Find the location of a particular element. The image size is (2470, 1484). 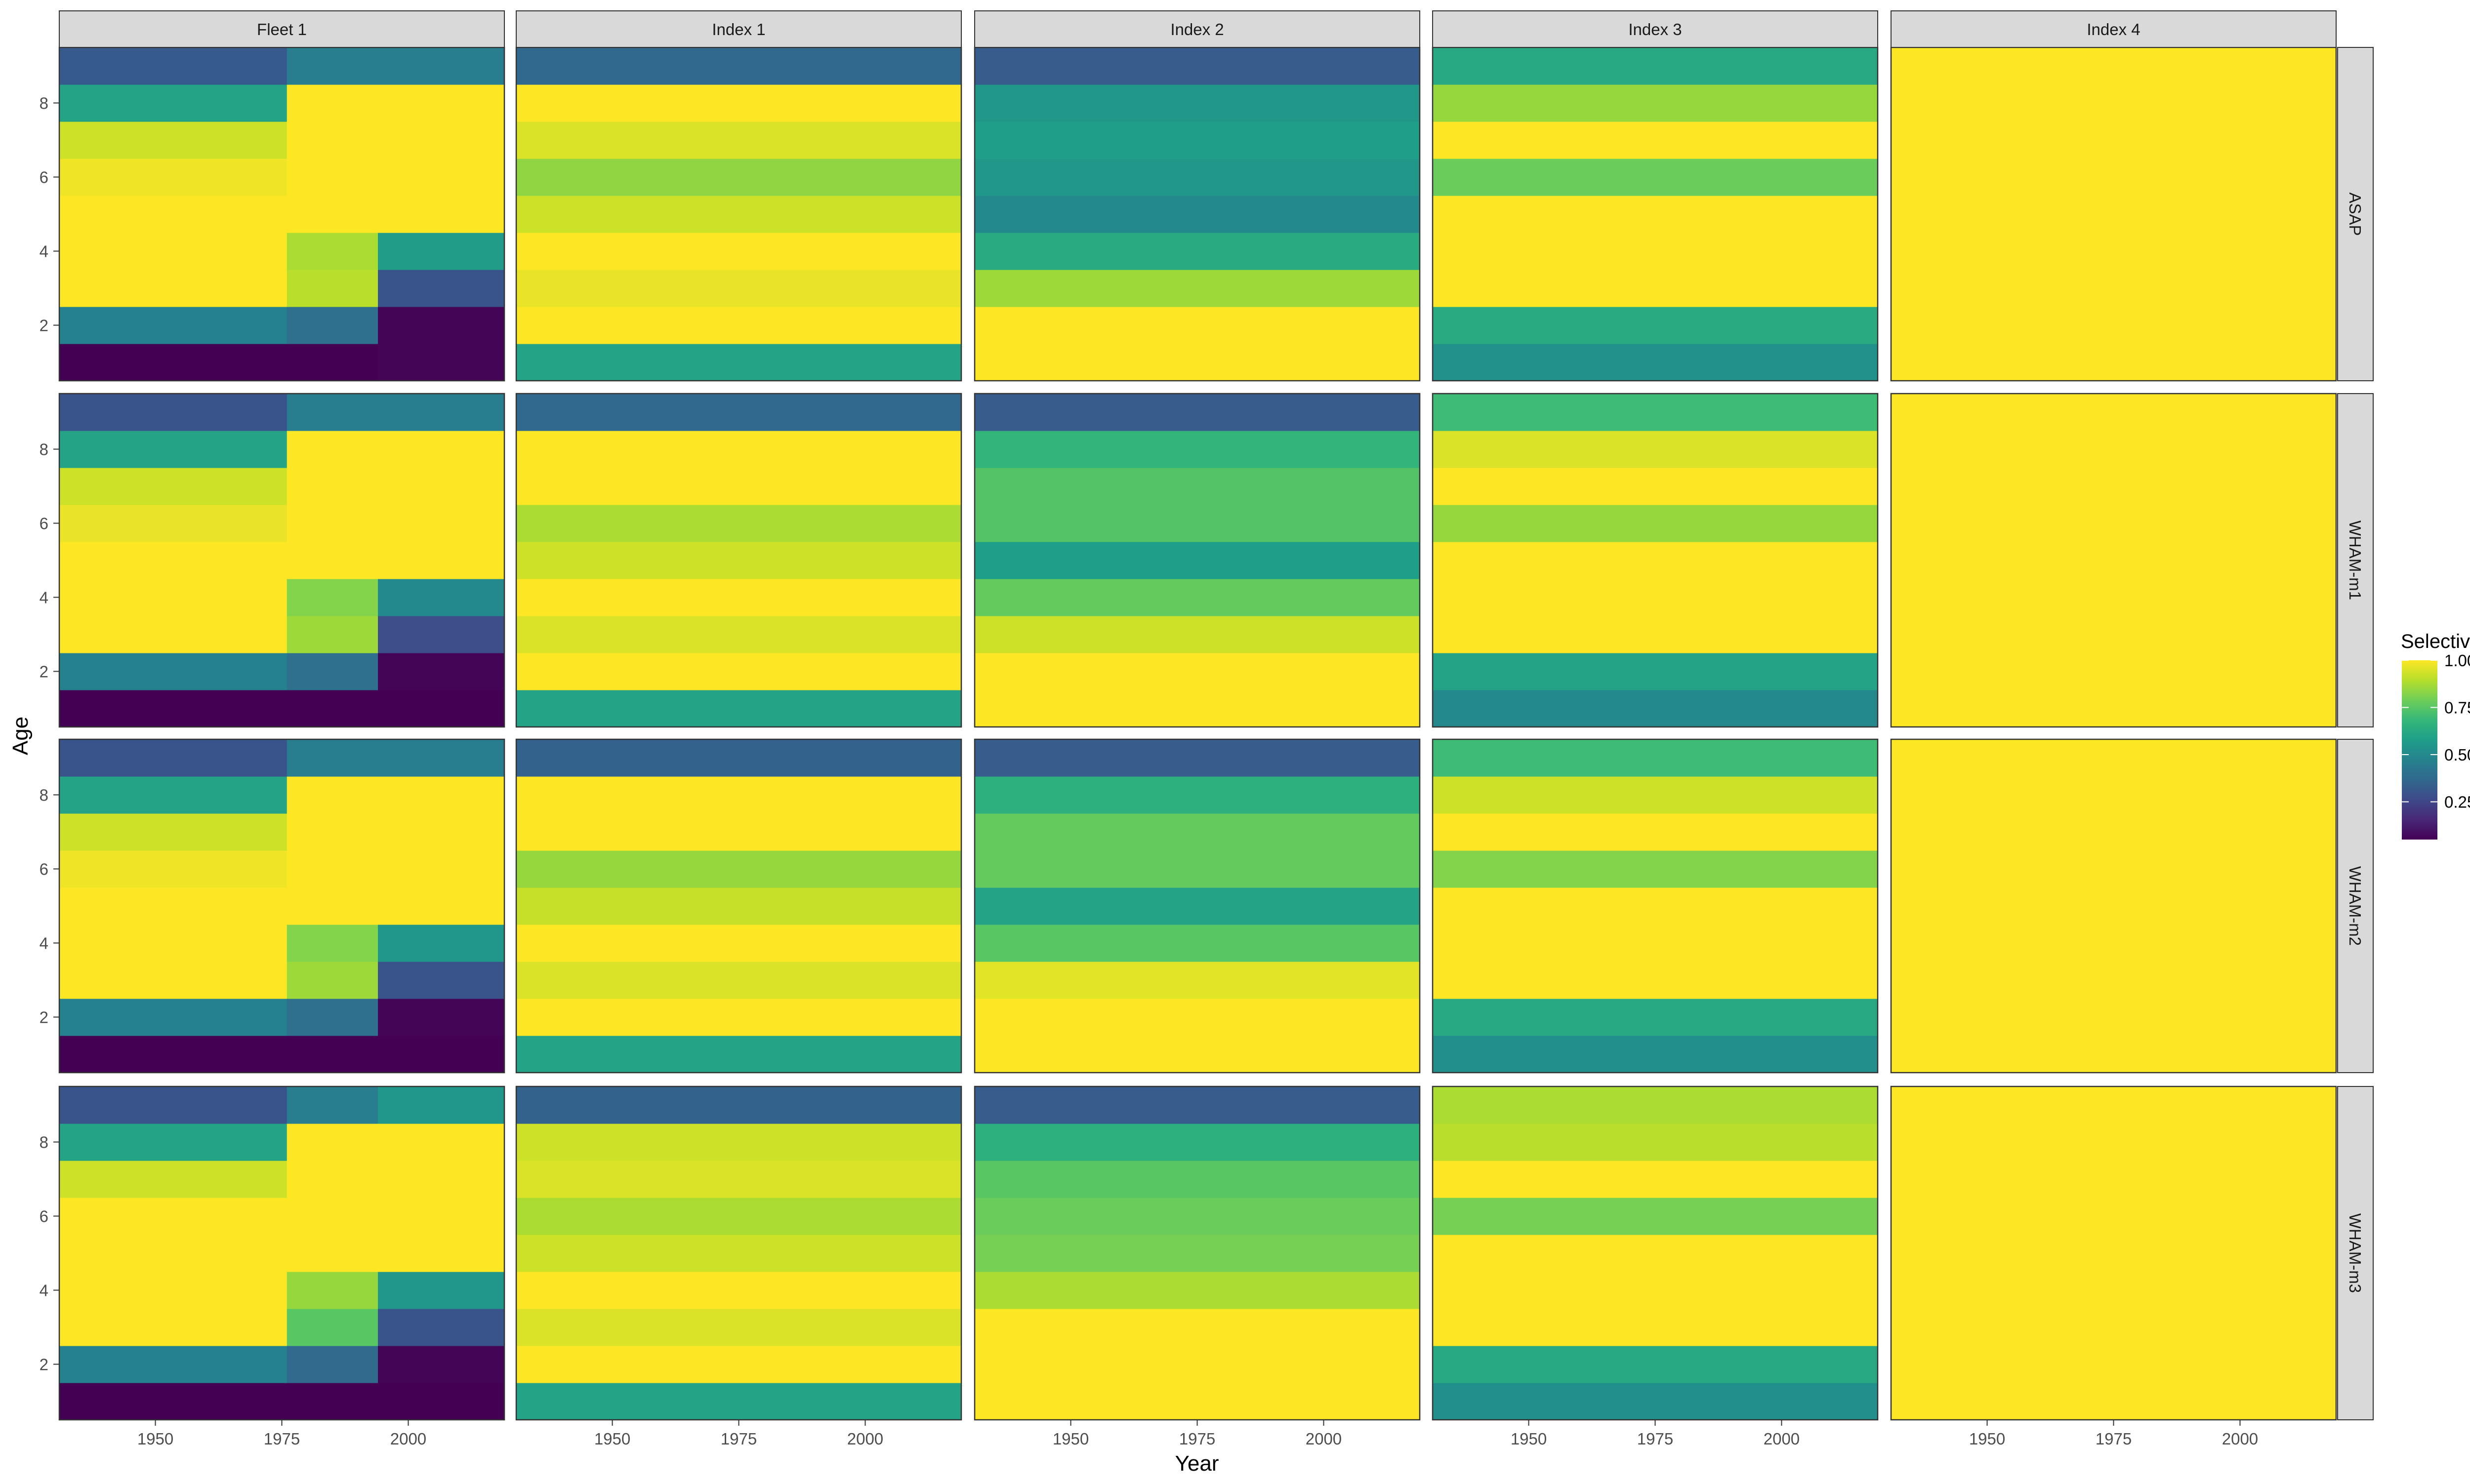

column-strip-label: Index 4 is located at coordinates (2113, 29).